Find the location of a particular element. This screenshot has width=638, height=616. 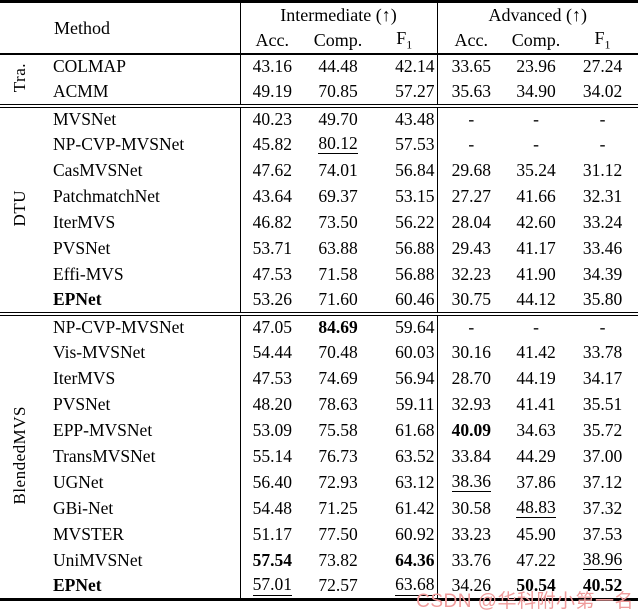

value-cell: 44.19 is located at coordinates (536, 377).